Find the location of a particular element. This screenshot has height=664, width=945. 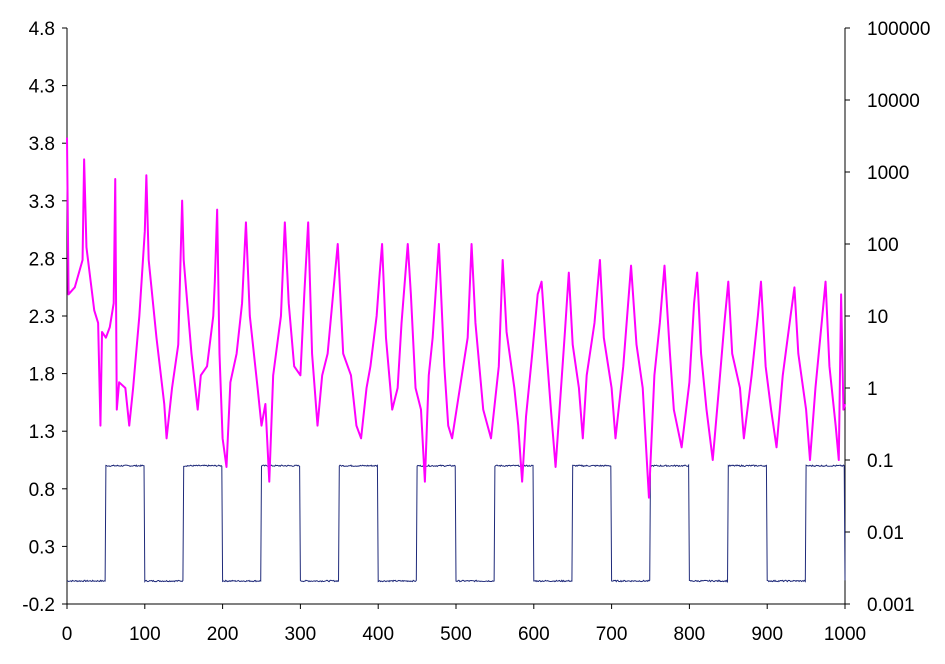

y-left-tick-label: 3.3 is located at coordinates (42, 202).